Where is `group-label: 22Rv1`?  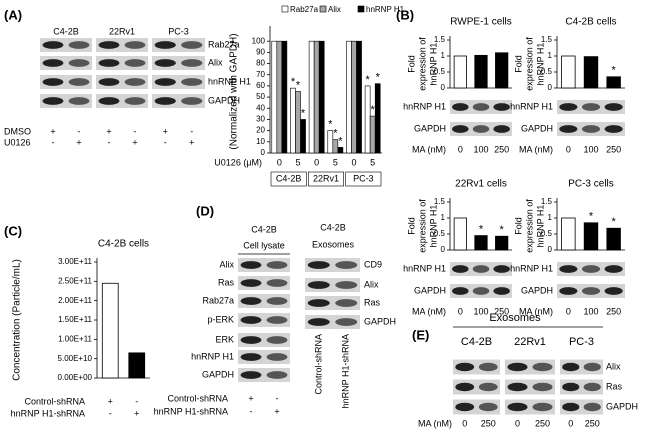 group-label: 22Rv1 is located at coordinates (326, 178).